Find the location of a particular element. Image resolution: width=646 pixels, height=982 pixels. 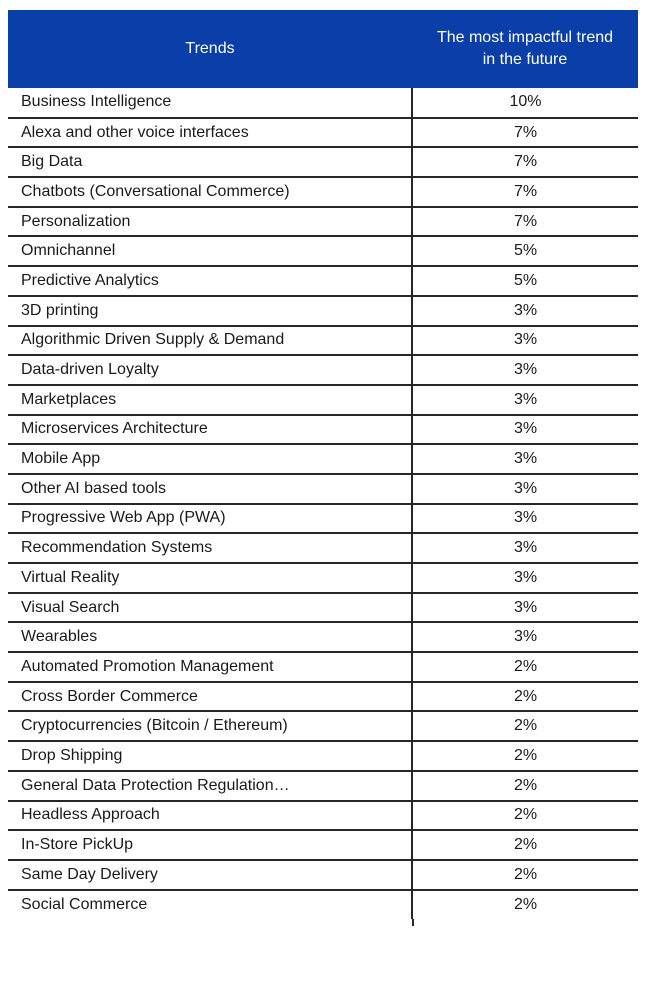

table-row: Other AI based tools 3% is located at coordinates (323, 488).